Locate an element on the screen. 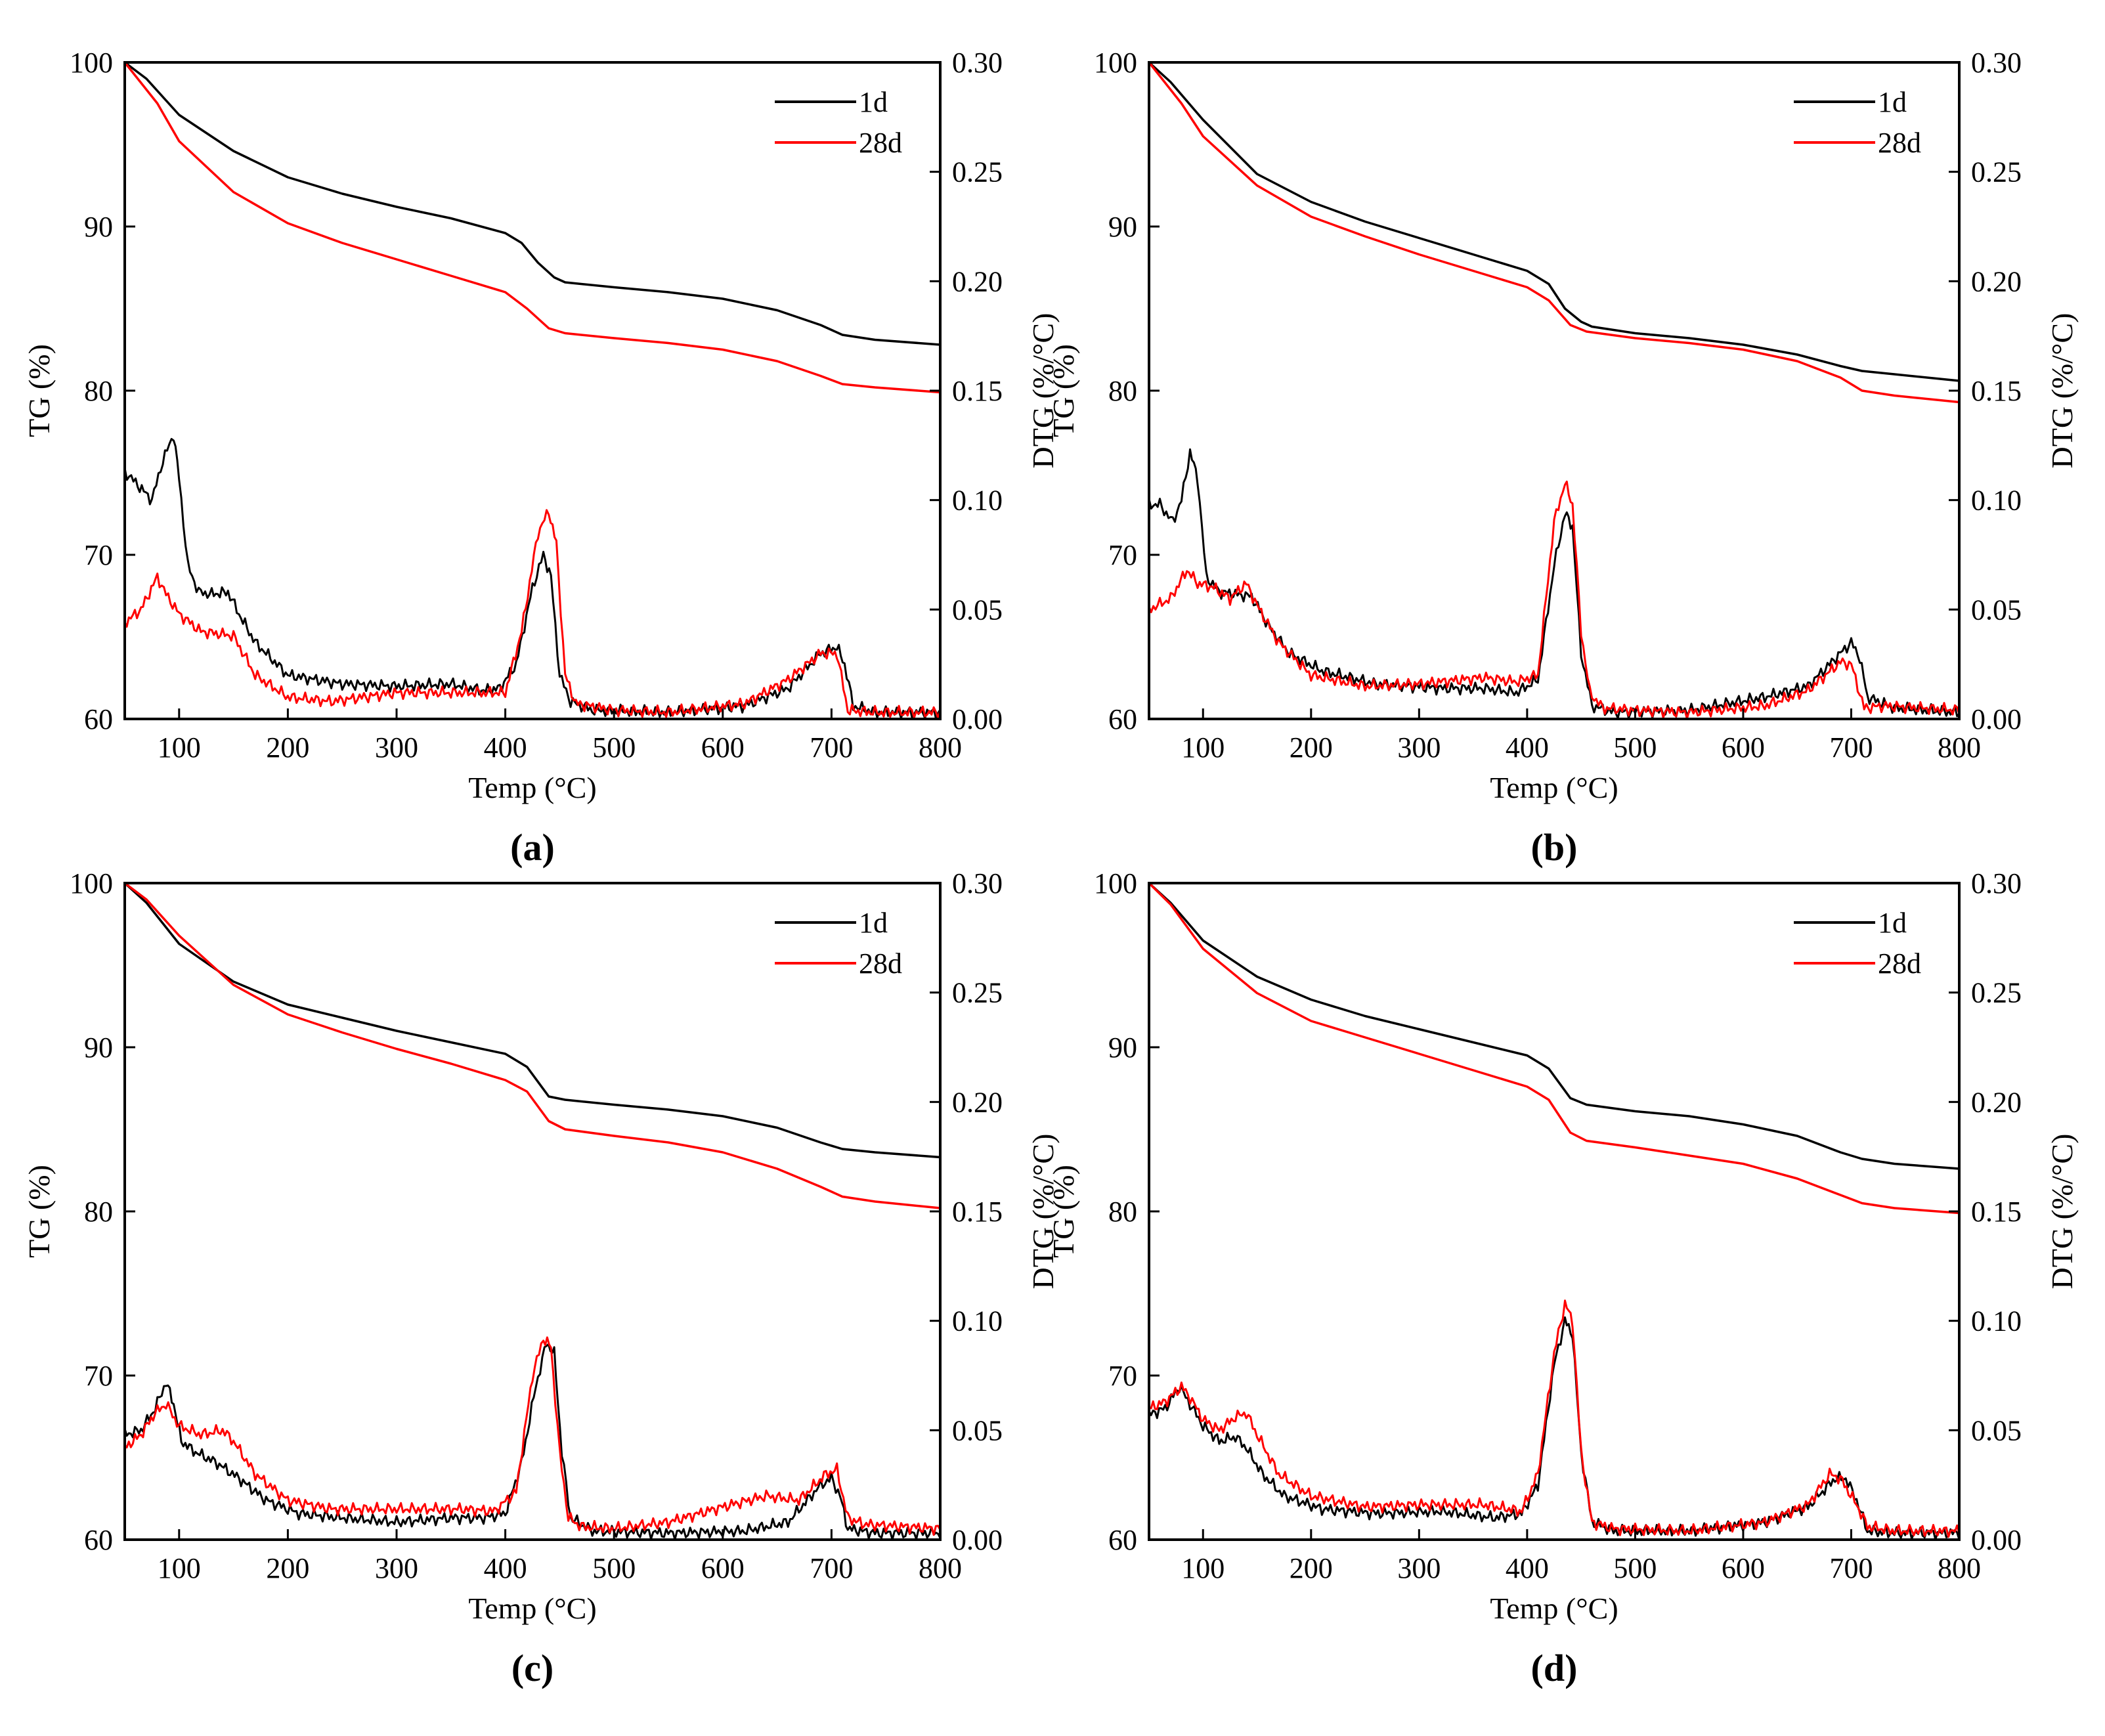 The width and height of the screenshot is (2105, 1736). plot-frame is located at coordinates (1554, 390).